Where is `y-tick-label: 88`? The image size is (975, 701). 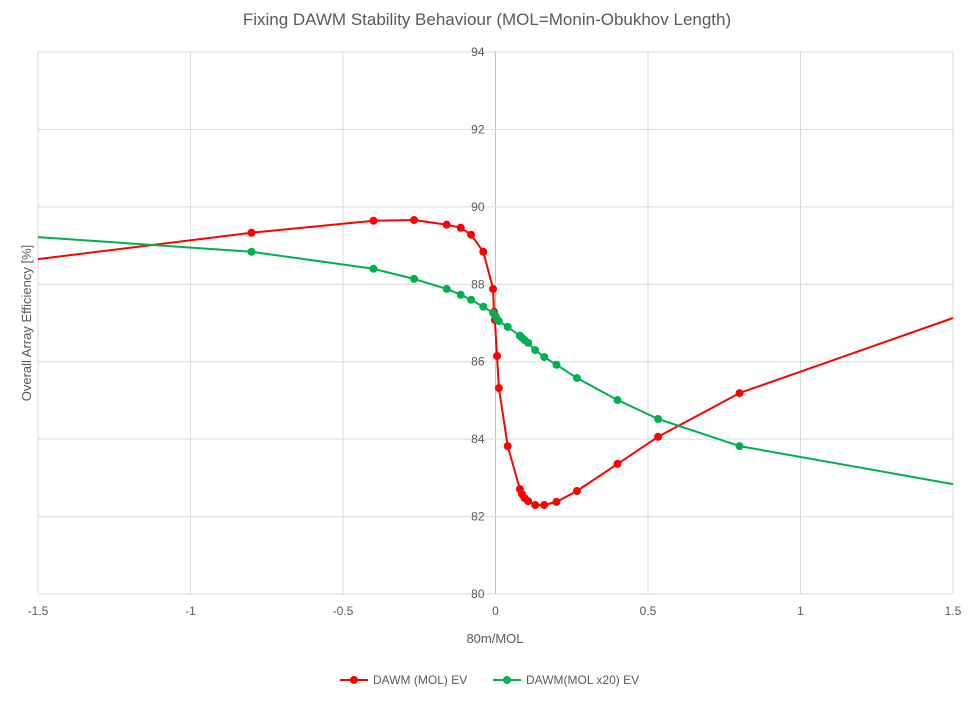 y-tick-label: 88 is located at coordinates (478, 284).